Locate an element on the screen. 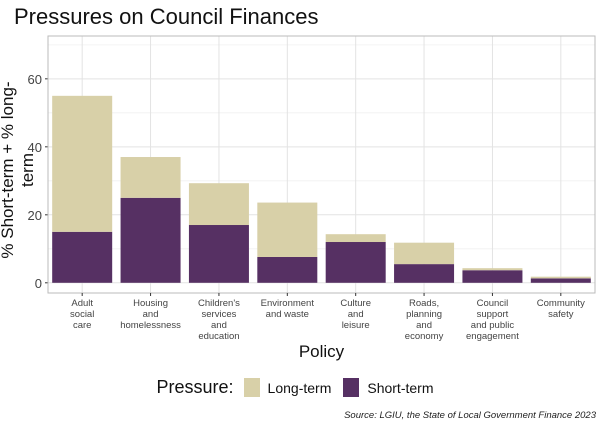 The height and width of the screenshot is (429, 602). legend-label-long-term: Long-term is located at coordinates (299, 387).